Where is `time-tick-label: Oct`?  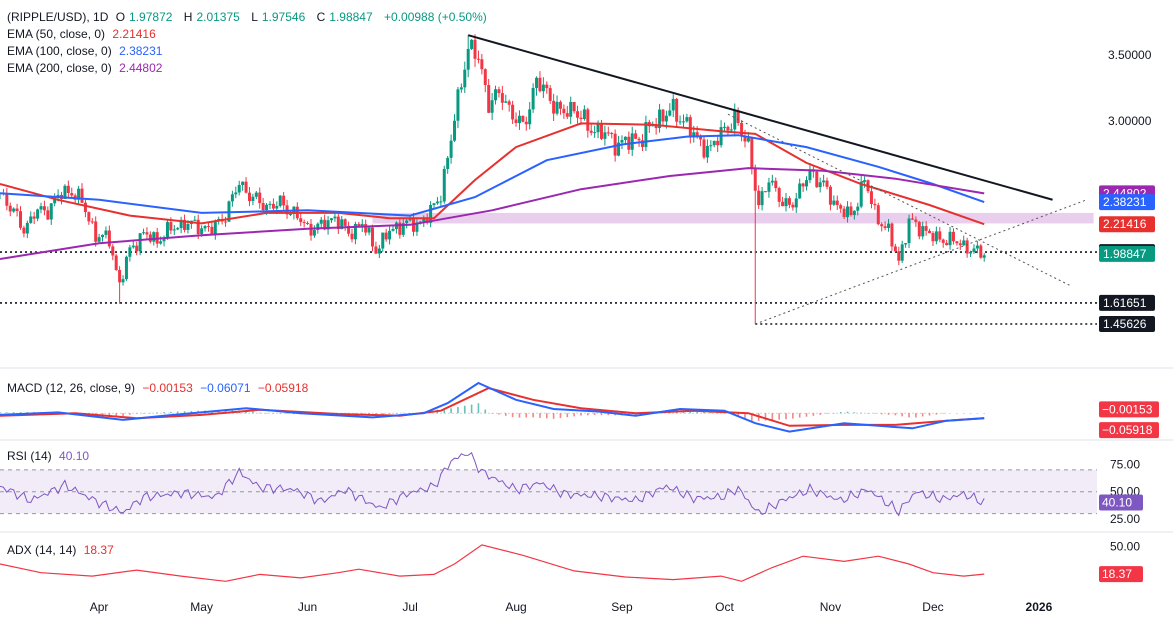
time-tick-label: Oct is located at coordinates (724, 607).